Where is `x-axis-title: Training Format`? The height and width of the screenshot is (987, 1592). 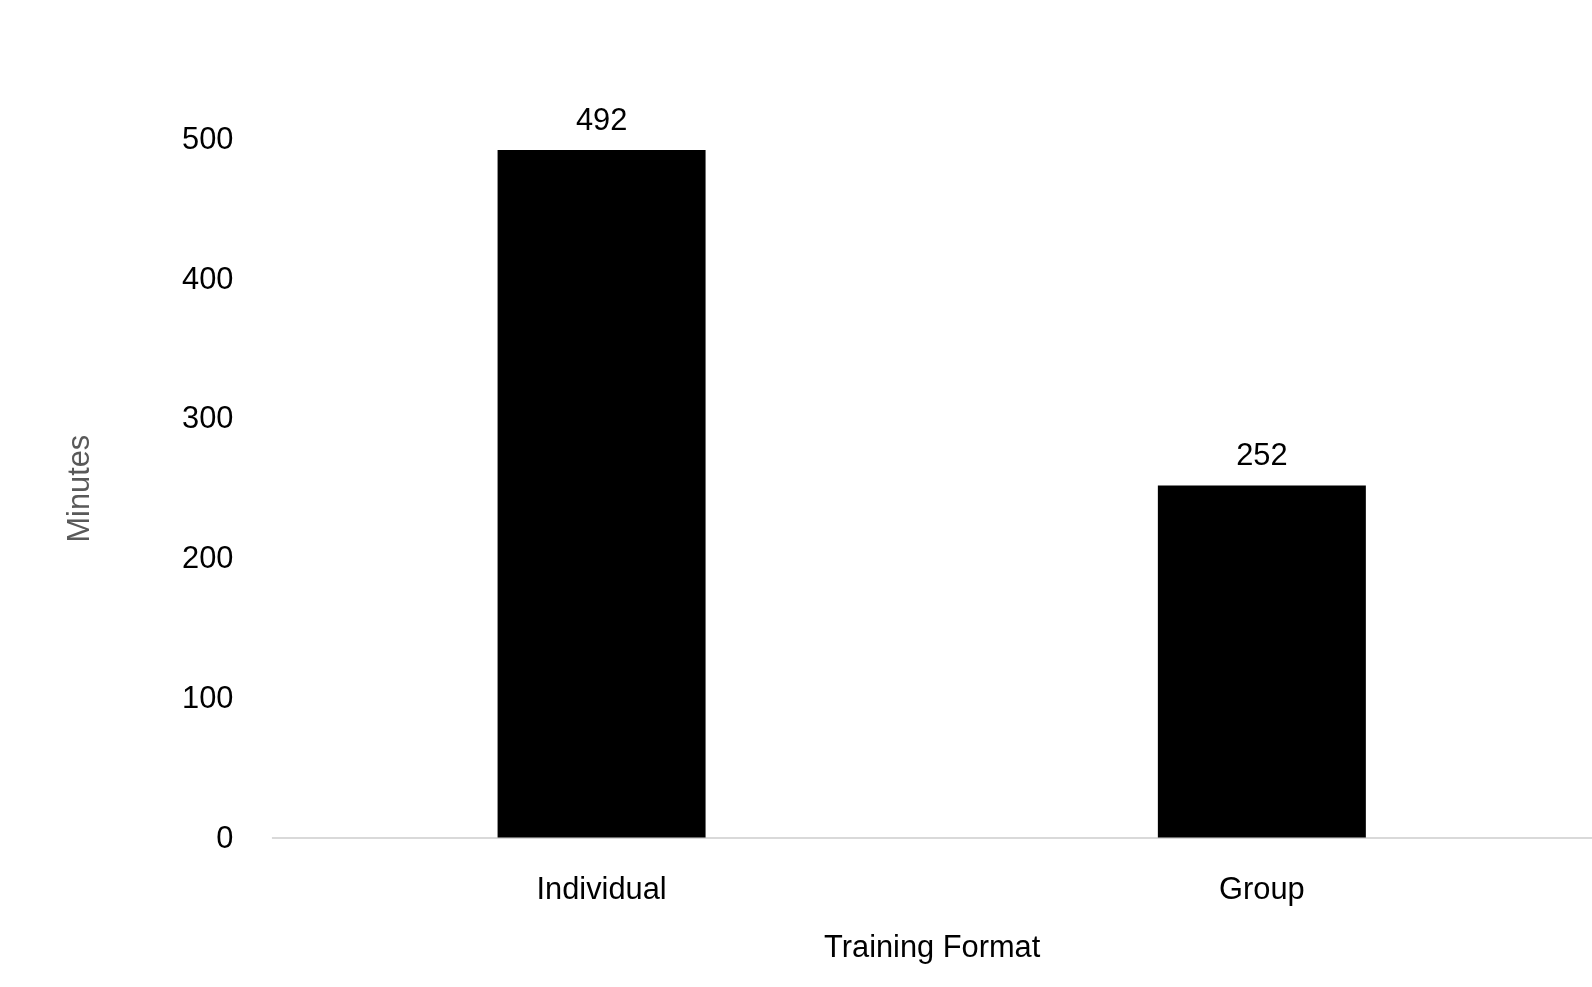
x-axis-title: Training Format is located at coordinates (932, 947).